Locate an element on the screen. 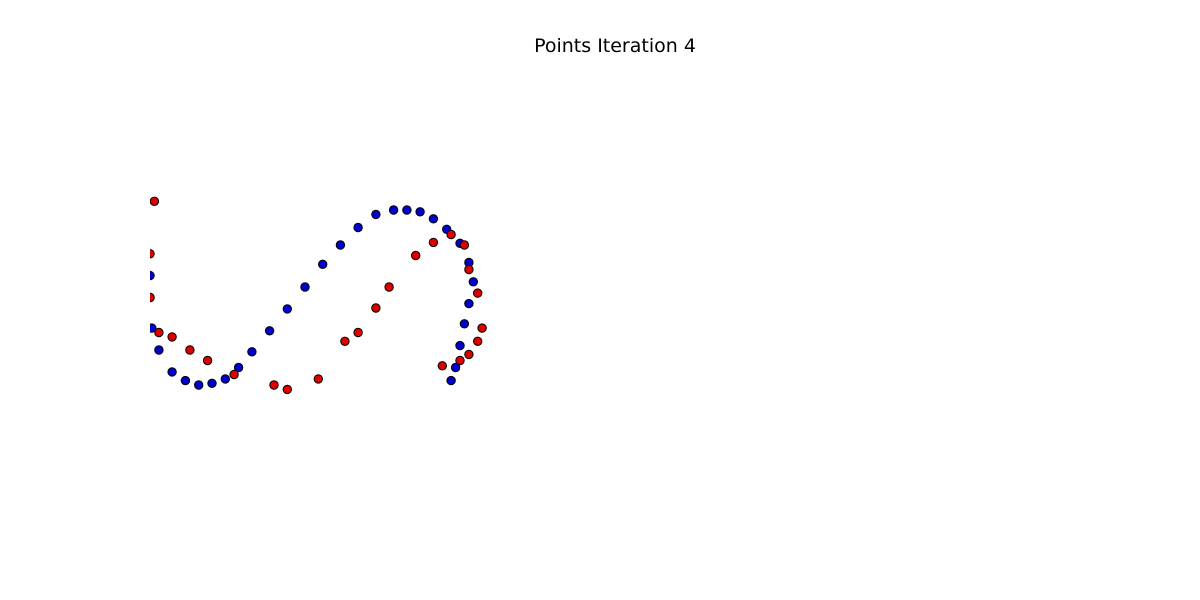 Image resolution: width=1200 pixels, height=600 pixels. chart-title: Points Iteration 4 is located at coordinates (615, 46).